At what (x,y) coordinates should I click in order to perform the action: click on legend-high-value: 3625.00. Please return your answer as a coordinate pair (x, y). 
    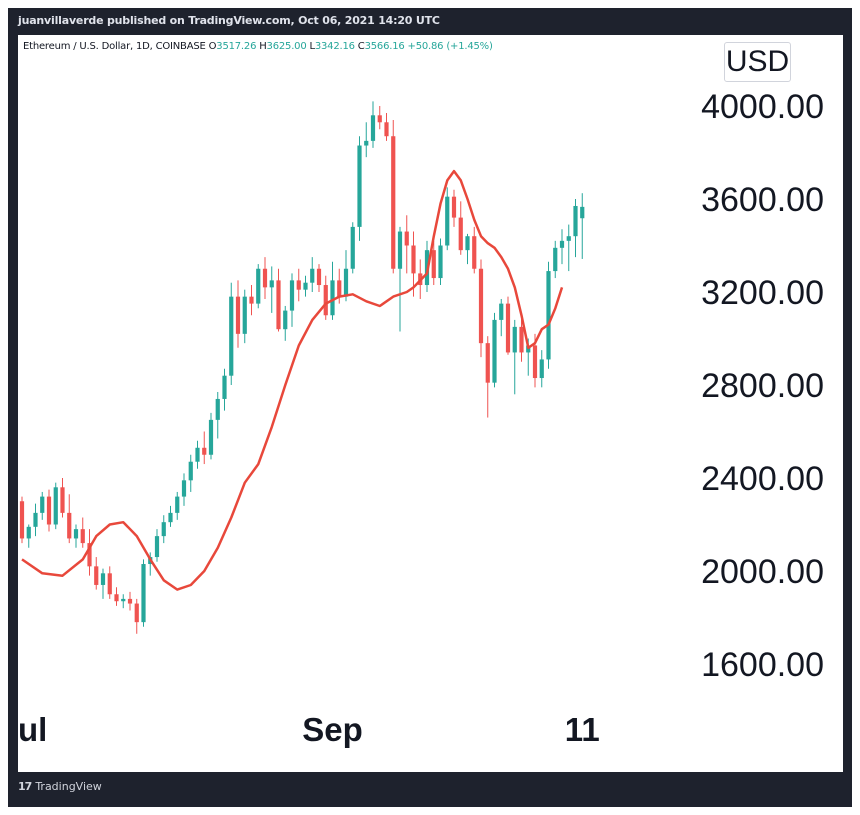
    Looking at the image, I should click on (286, 46).